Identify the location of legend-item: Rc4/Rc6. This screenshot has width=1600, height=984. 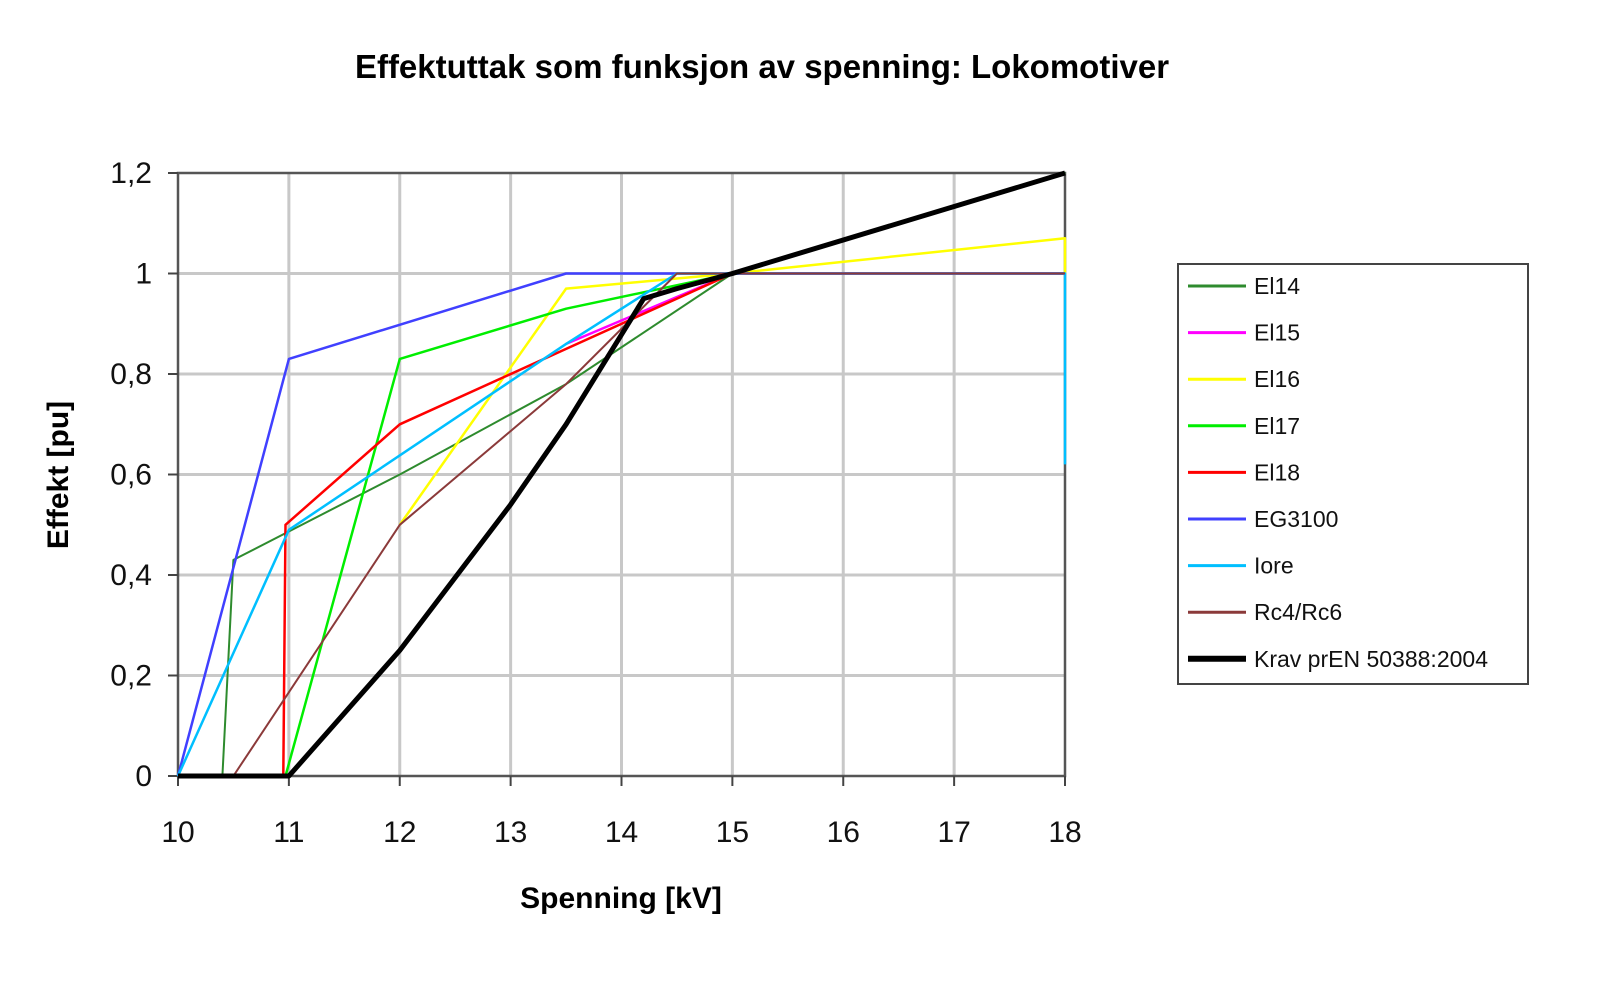
(1265, 612).